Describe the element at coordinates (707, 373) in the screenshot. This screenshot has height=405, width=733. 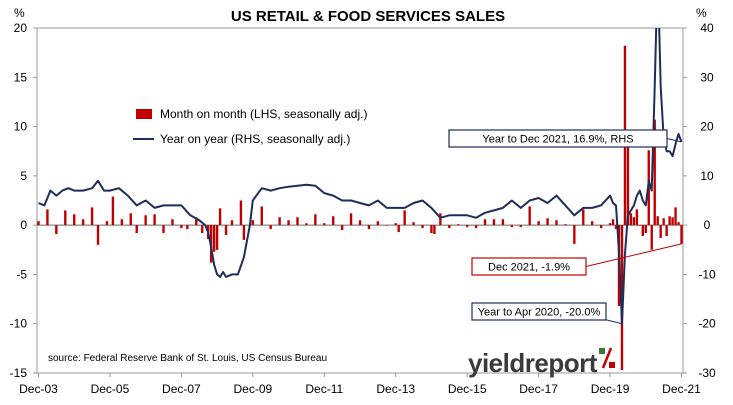
I see `right-tick-label: -30` at that location.